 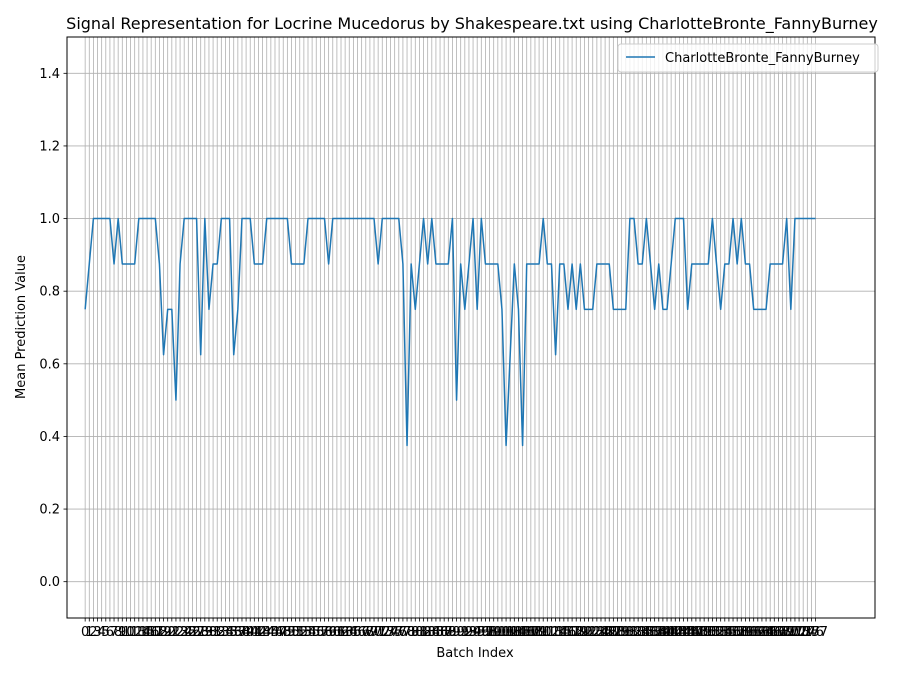 I want to click on x-tick-label: 44, so click(x=266, y=632).